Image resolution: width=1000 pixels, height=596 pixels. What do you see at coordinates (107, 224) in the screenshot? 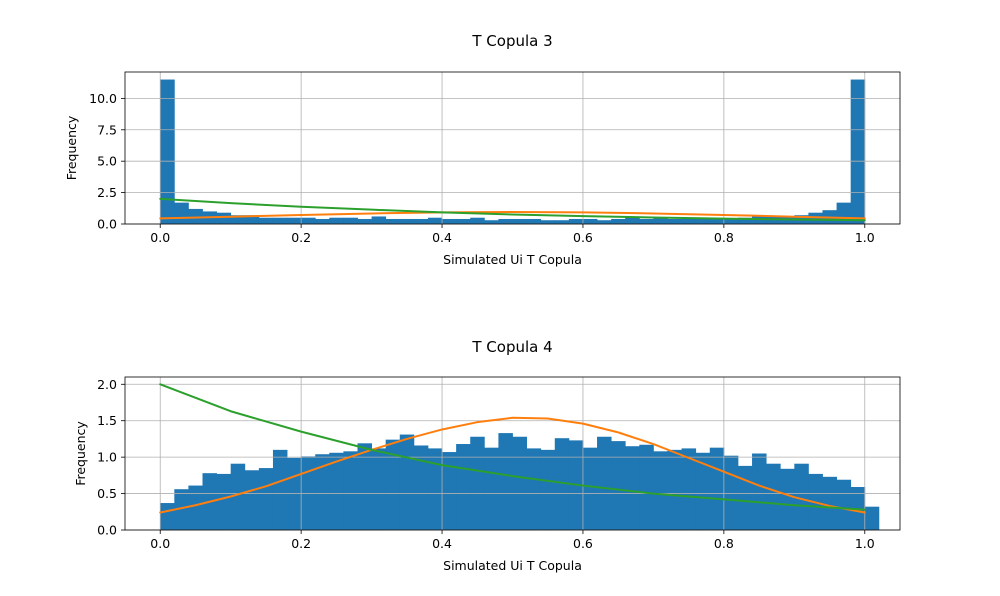
I see `y-tick-label: 0.0` at bounding box center [107, 224].